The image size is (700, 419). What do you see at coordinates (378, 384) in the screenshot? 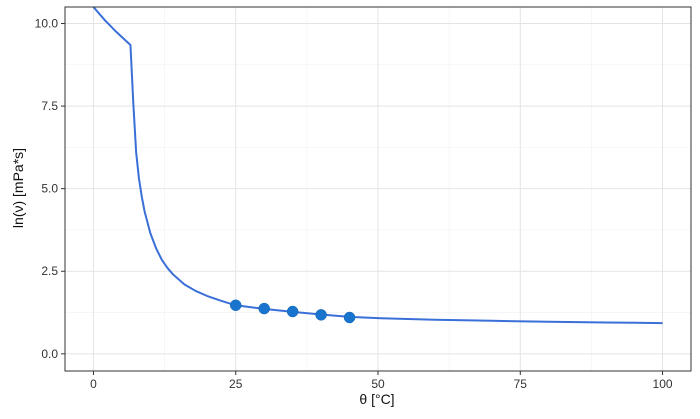
I see `x-tick-label: 50` at bounding box center [378, 384].